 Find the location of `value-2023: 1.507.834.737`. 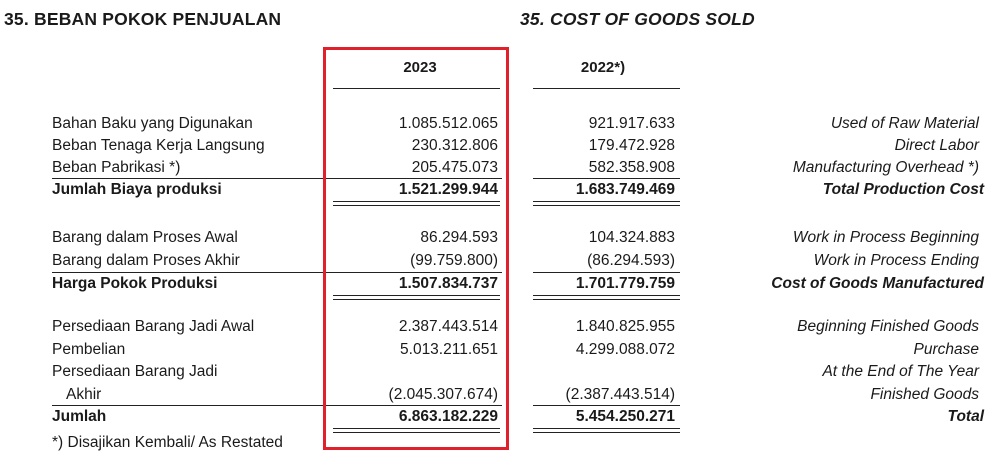

value-2023: 1.507.834.737 is located at coordinates (448, 283).